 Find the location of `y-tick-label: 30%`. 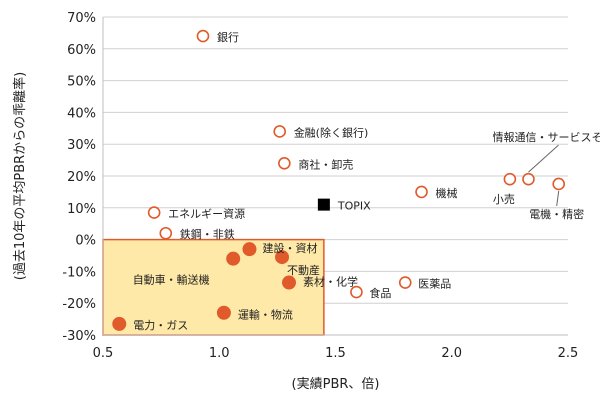

y-tick-label: 30% is located at coordinates (81, 145).